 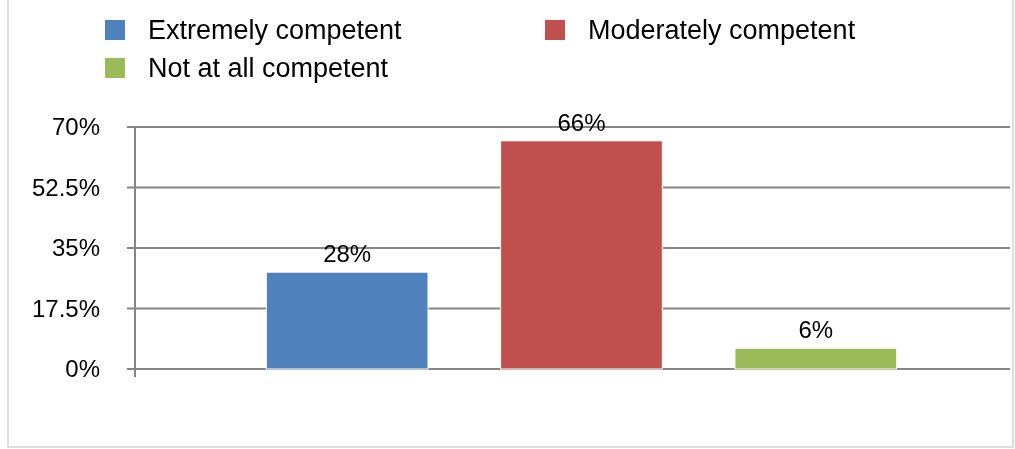 I want to click on legend-label: Extremely competent, so click(x=275, y=30).